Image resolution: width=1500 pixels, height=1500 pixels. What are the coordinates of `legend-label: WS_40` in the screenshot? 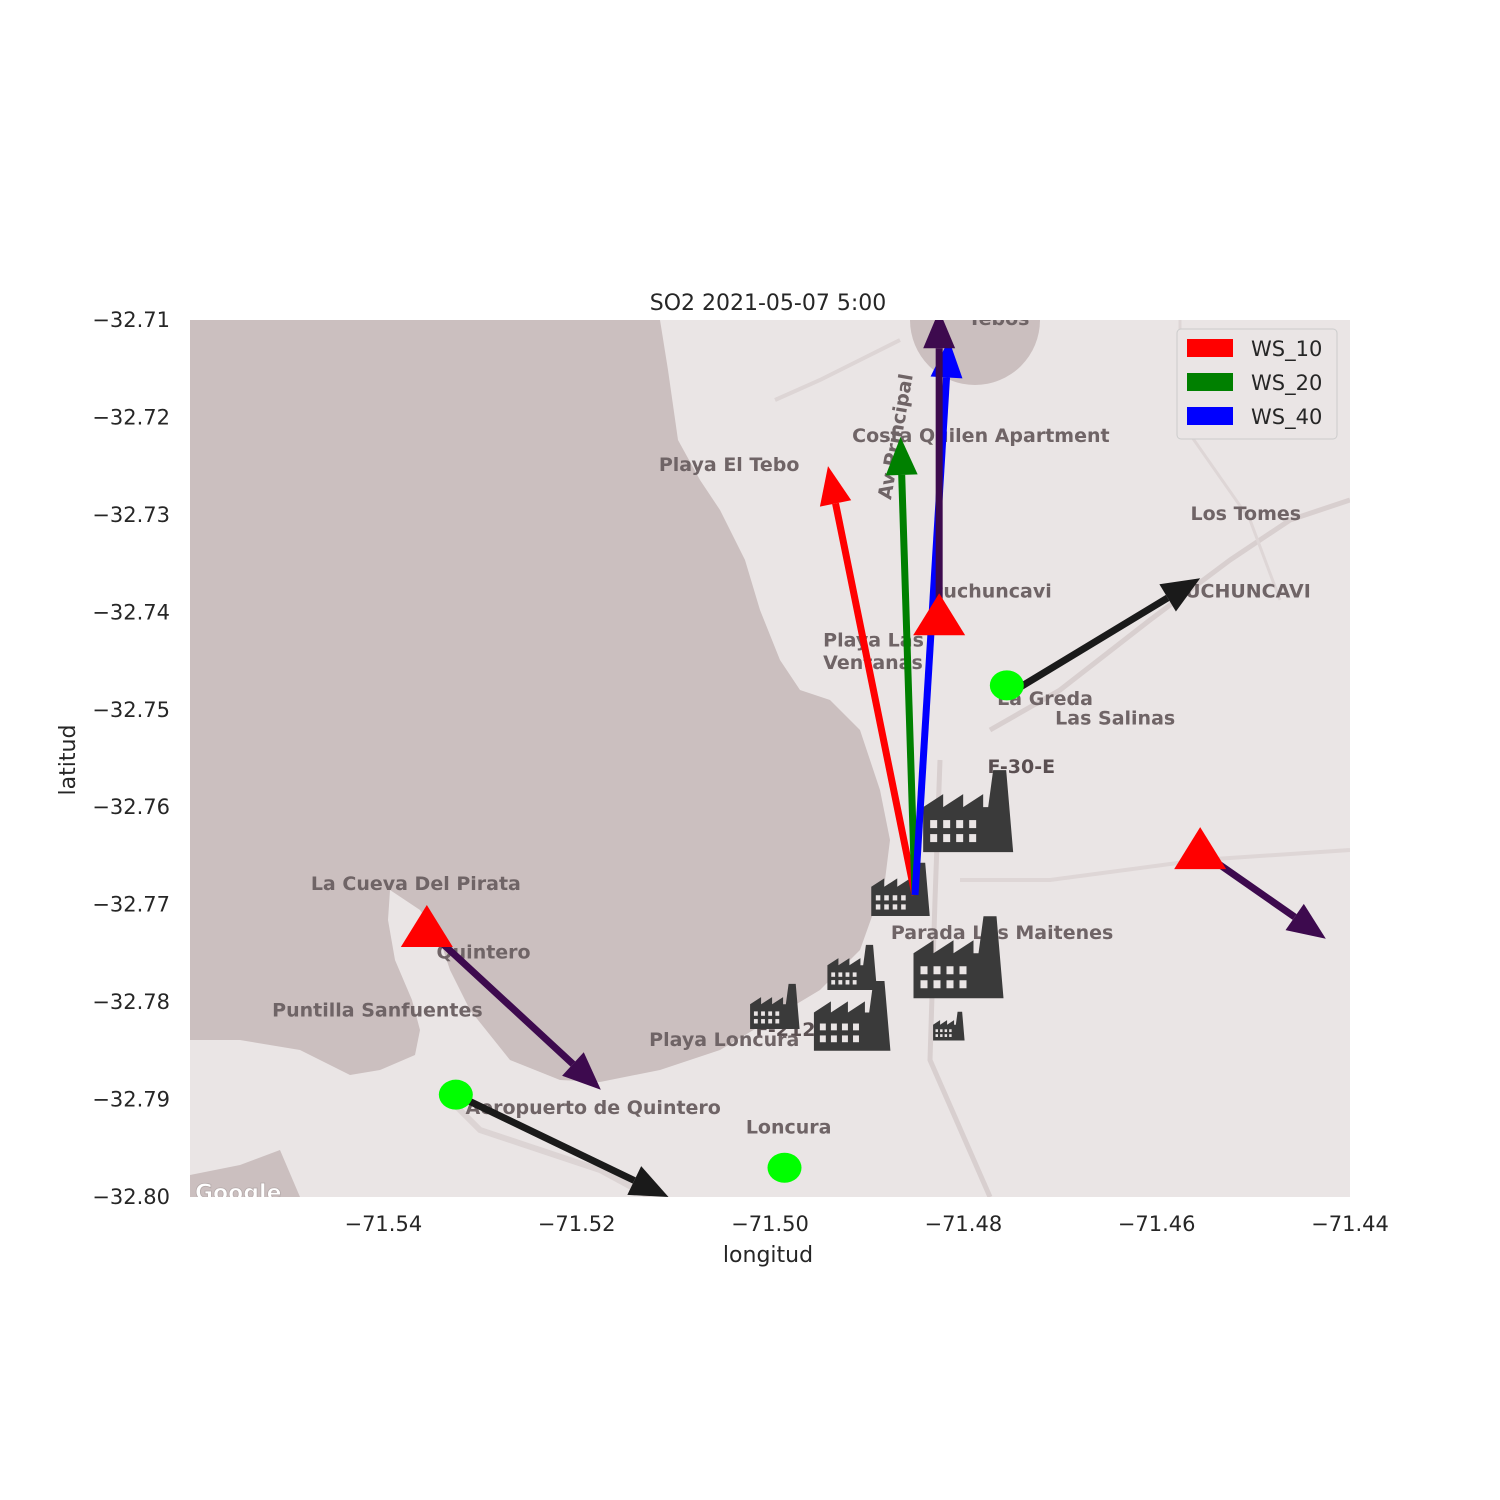 It's located at (1286, 417).